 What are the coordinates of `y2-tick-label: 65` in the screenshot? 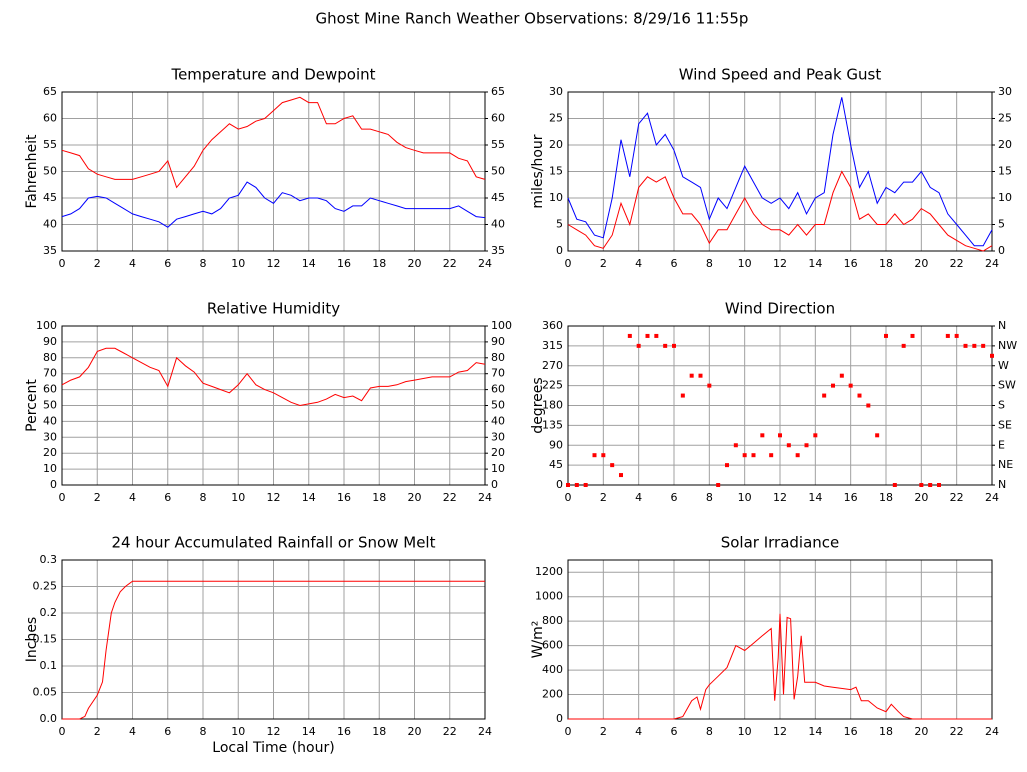 It's located at (498, 91).